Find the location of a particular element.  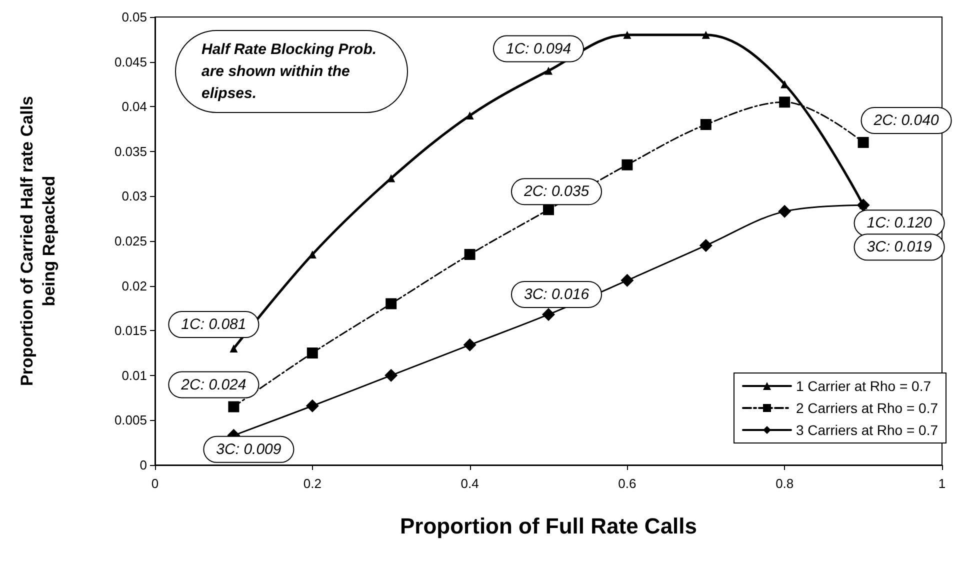

x-tick-label: 0.2 is located at coordinates (312, 483).